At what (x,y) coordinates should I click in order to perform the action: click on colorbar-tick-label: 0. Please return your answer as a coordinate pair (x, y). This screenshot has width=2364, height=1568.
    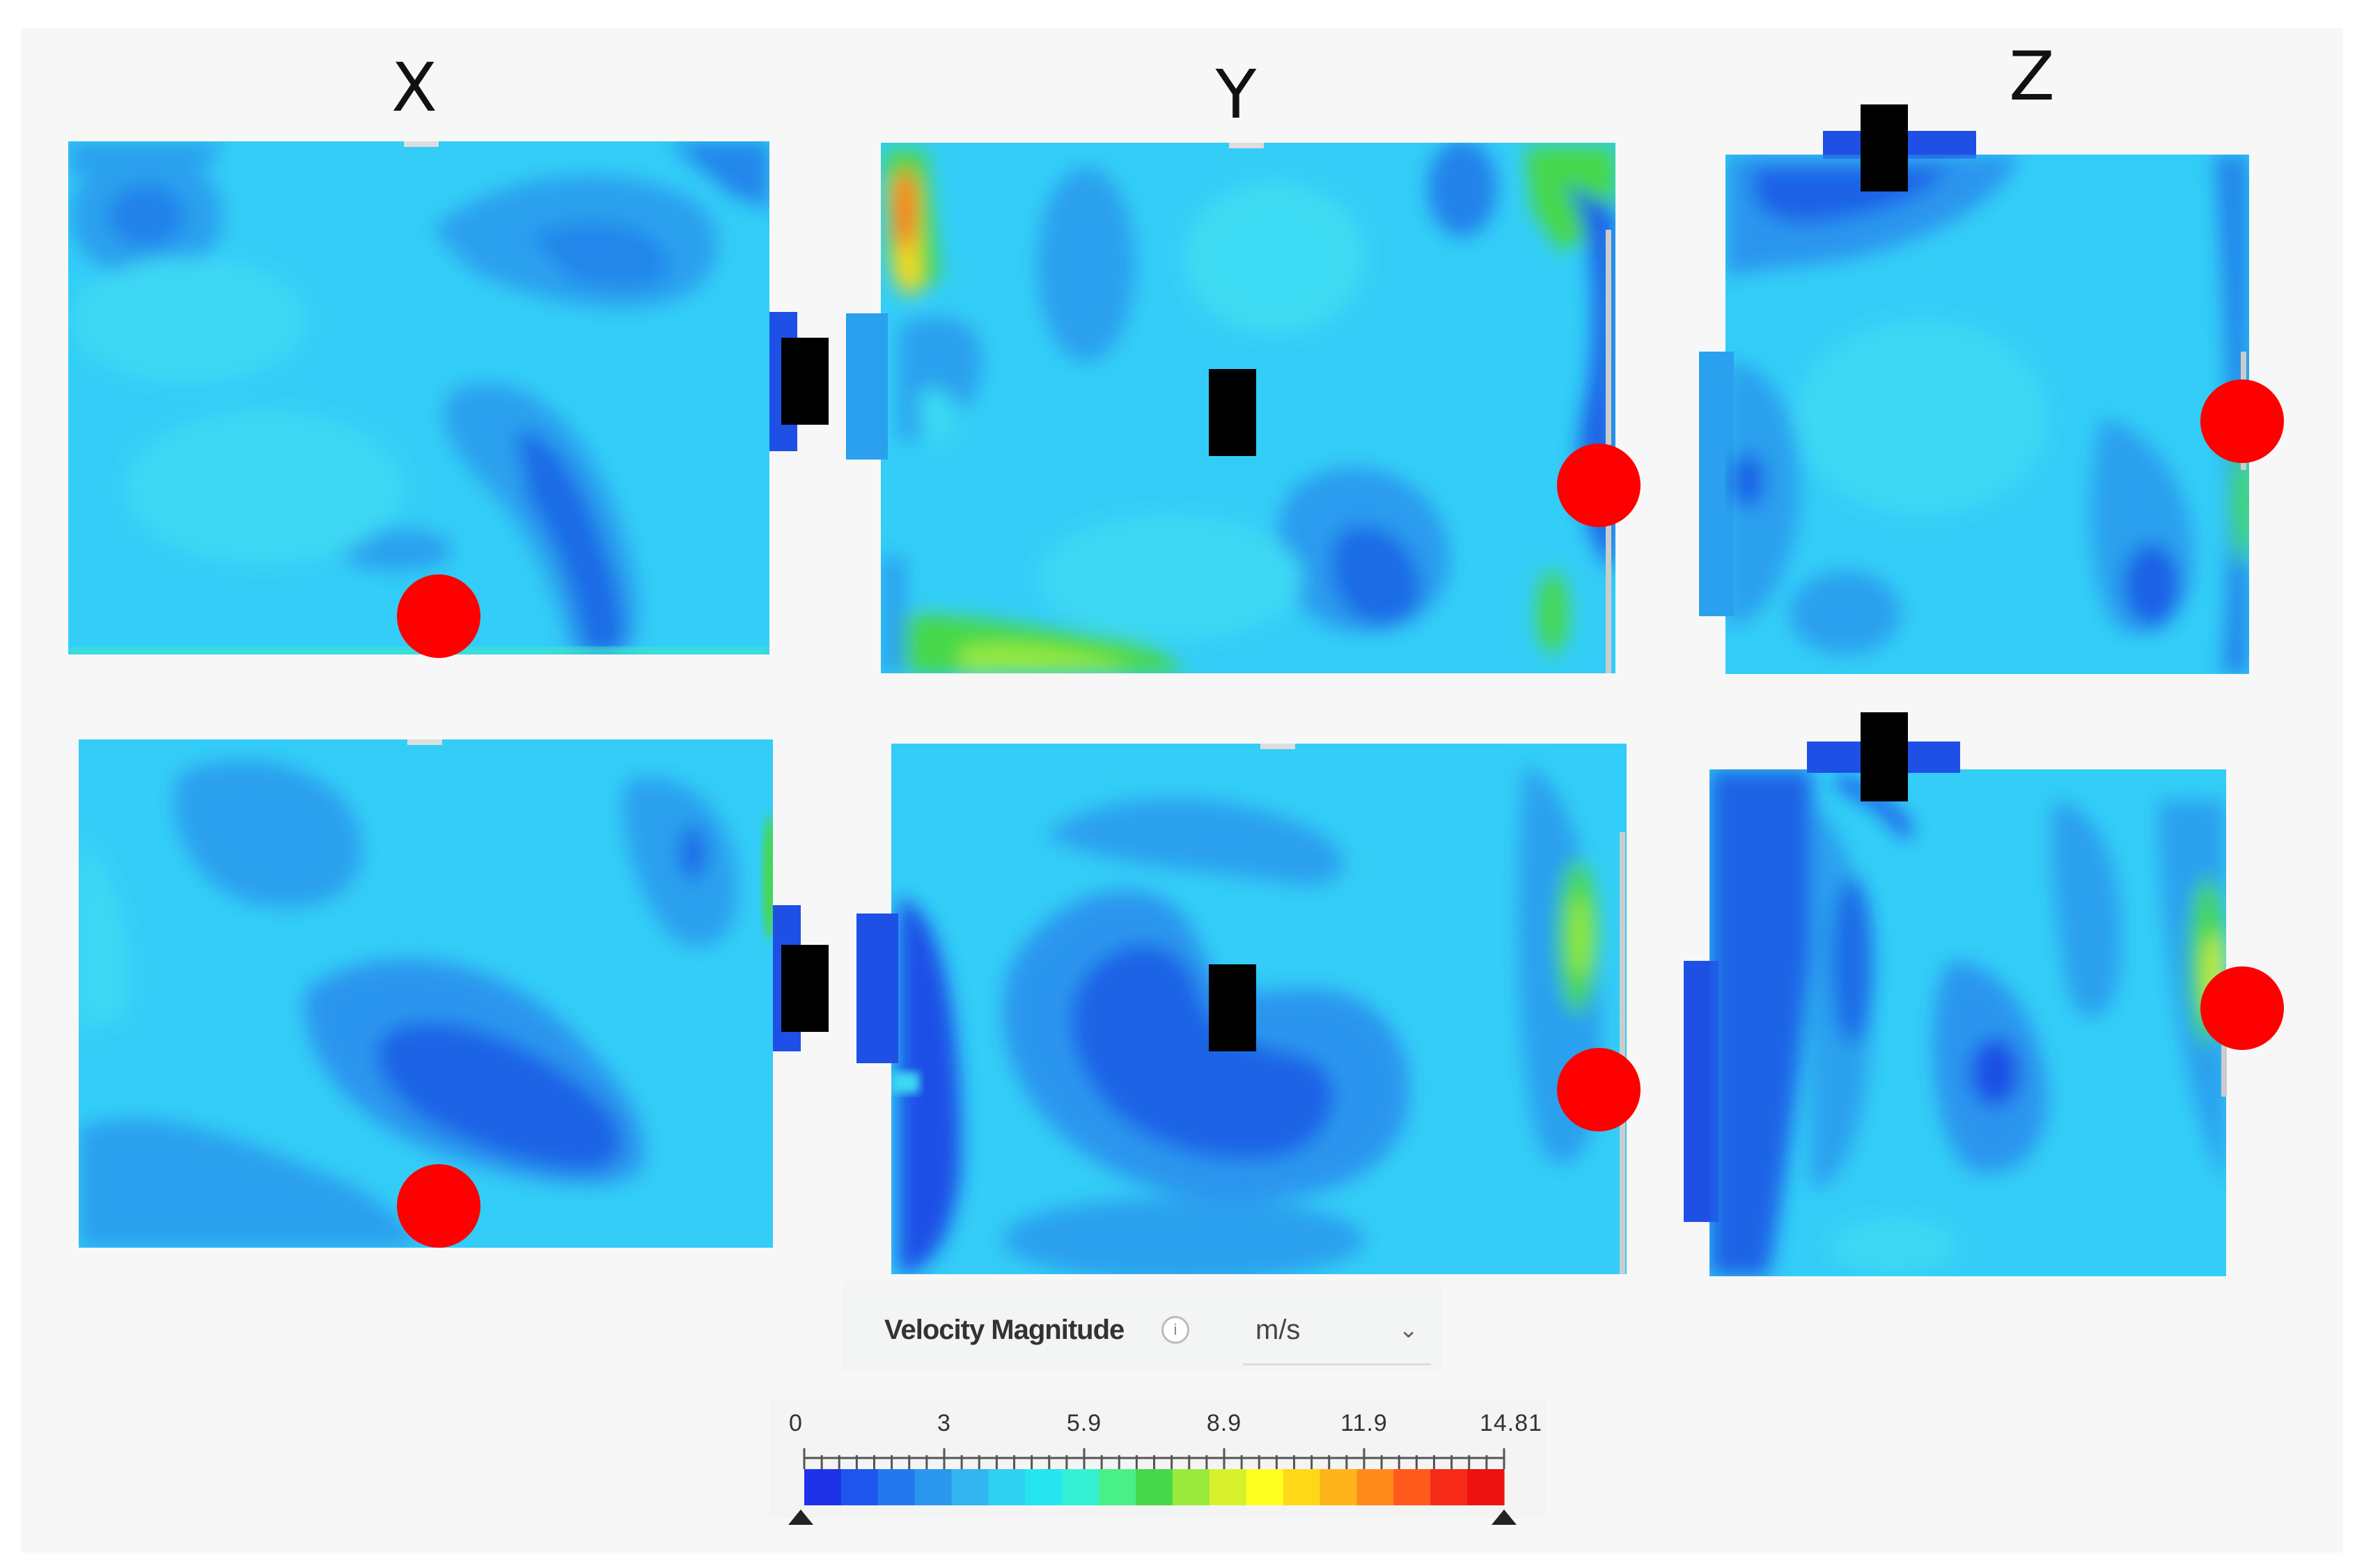
    Looking at the image, I should click on (796, 1423).